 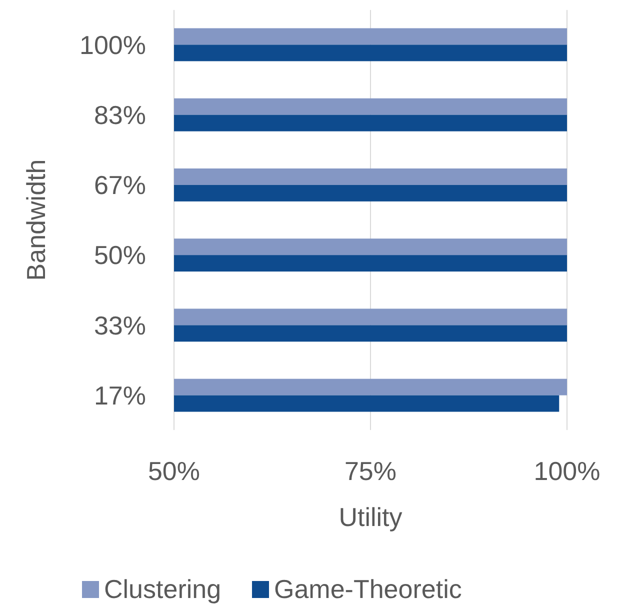 I want to click on legend-label: Game-Theoretic, so click(x=368, y=589).